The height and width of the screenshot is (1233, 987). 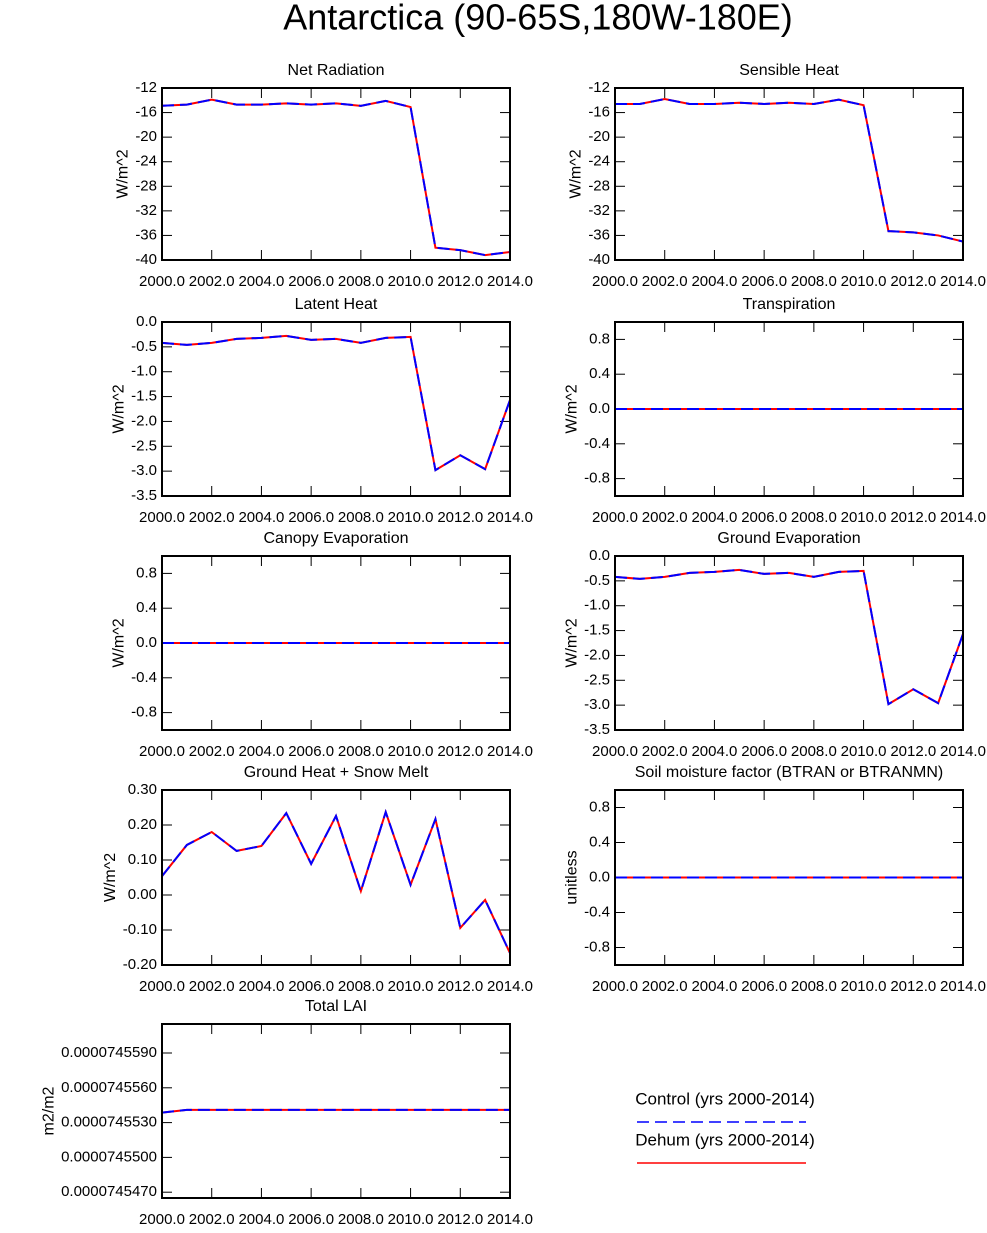 I want to click on y-tick-label: -20, so click(x=146, y=136).